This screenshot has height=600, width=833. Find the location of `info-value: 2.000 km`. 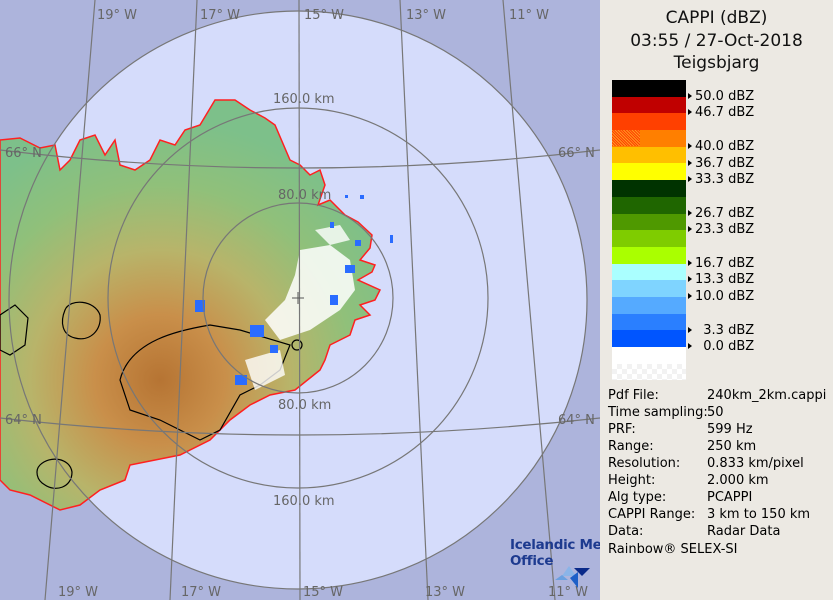

info-value: 2.000 km is located at coordinates (738, 480).